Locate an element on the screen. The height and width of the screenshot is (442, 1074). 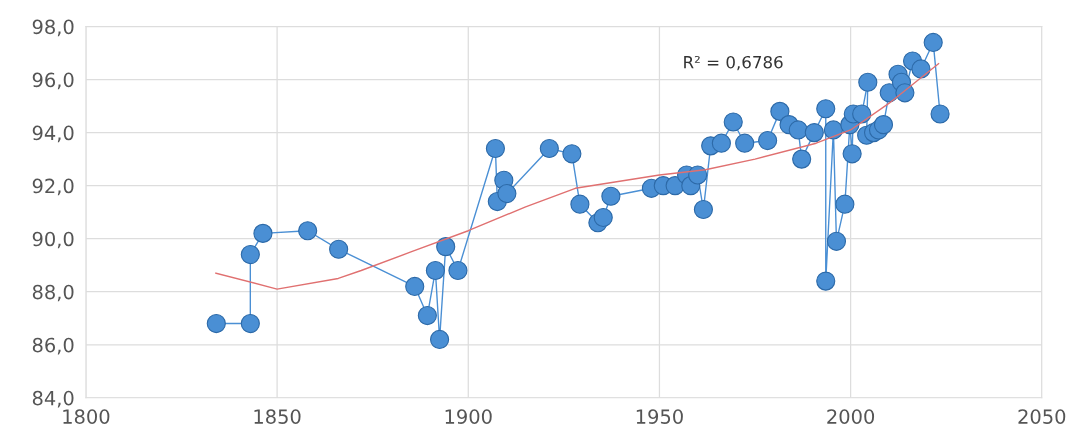
x-tick-label: 1800 is located at coordinates (86, 416).